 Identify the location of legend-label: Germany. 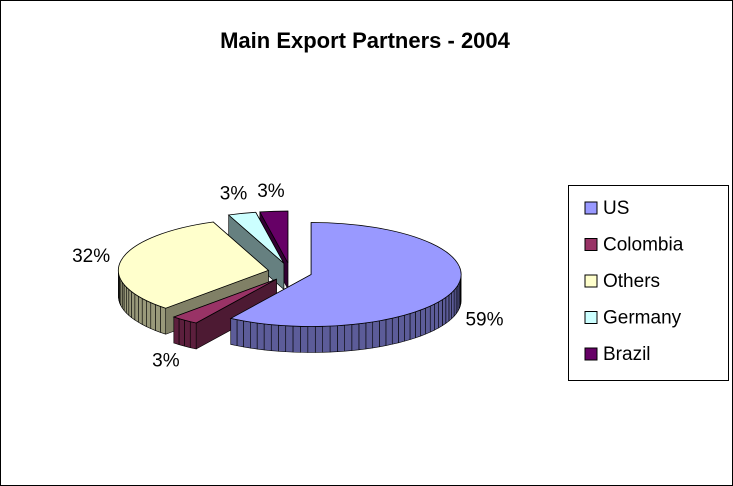
(642, 318).